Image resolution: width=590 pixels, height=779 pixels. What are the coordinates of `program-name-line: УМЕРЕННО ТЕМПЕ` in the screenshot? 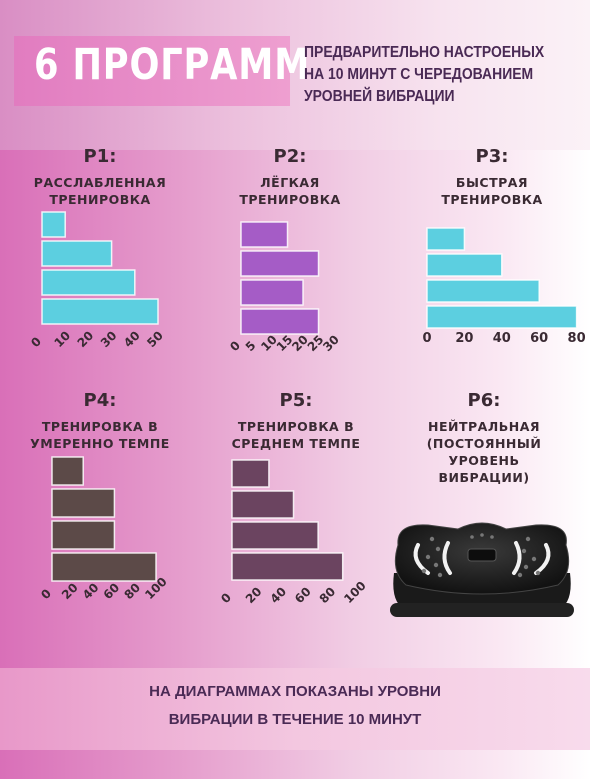 It's located at (100, 443).